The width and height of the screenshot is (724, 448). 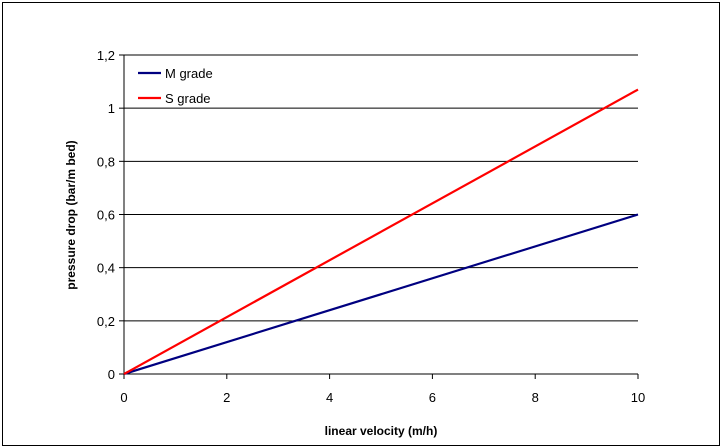 I want to click on y-tick-label-2: 0,4, so click(x=106, y=268).